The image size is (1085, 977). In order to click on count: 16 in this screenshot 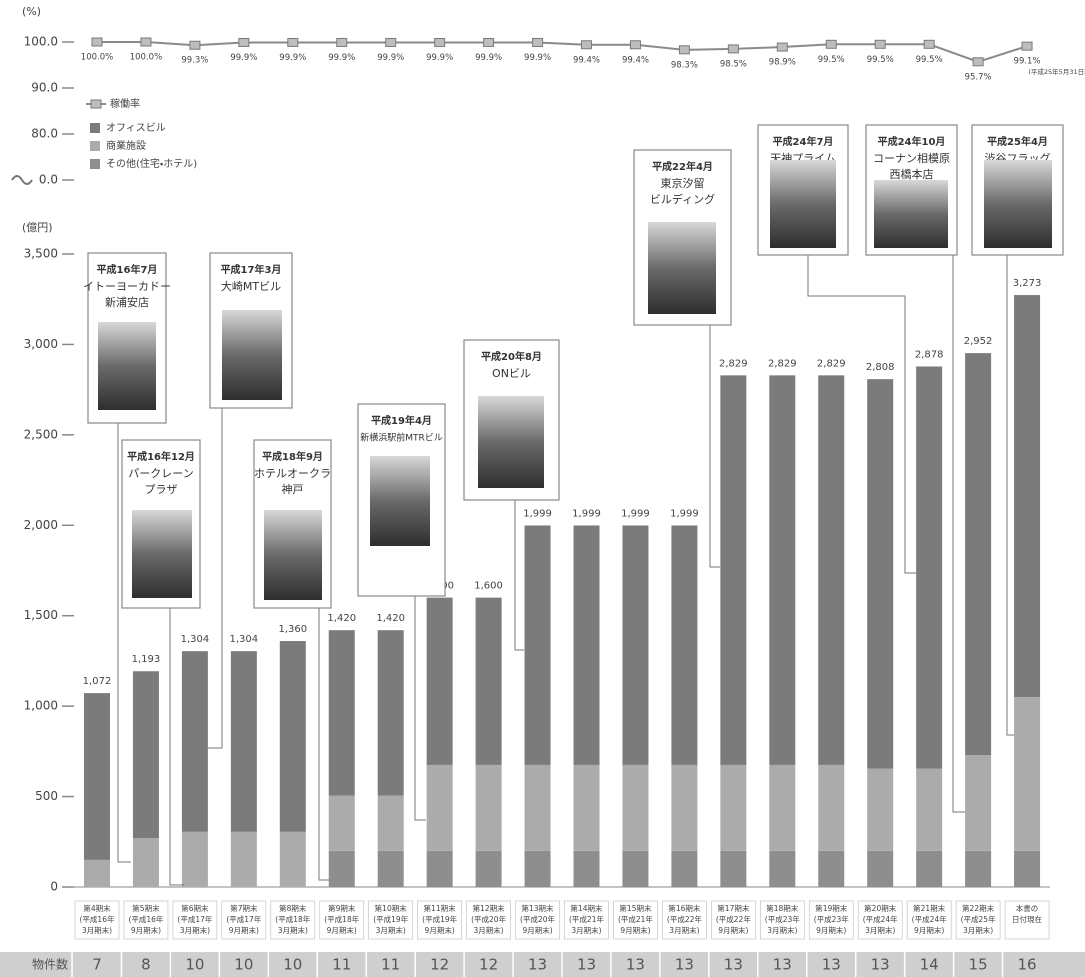, I will do `click(1027, 965)`.